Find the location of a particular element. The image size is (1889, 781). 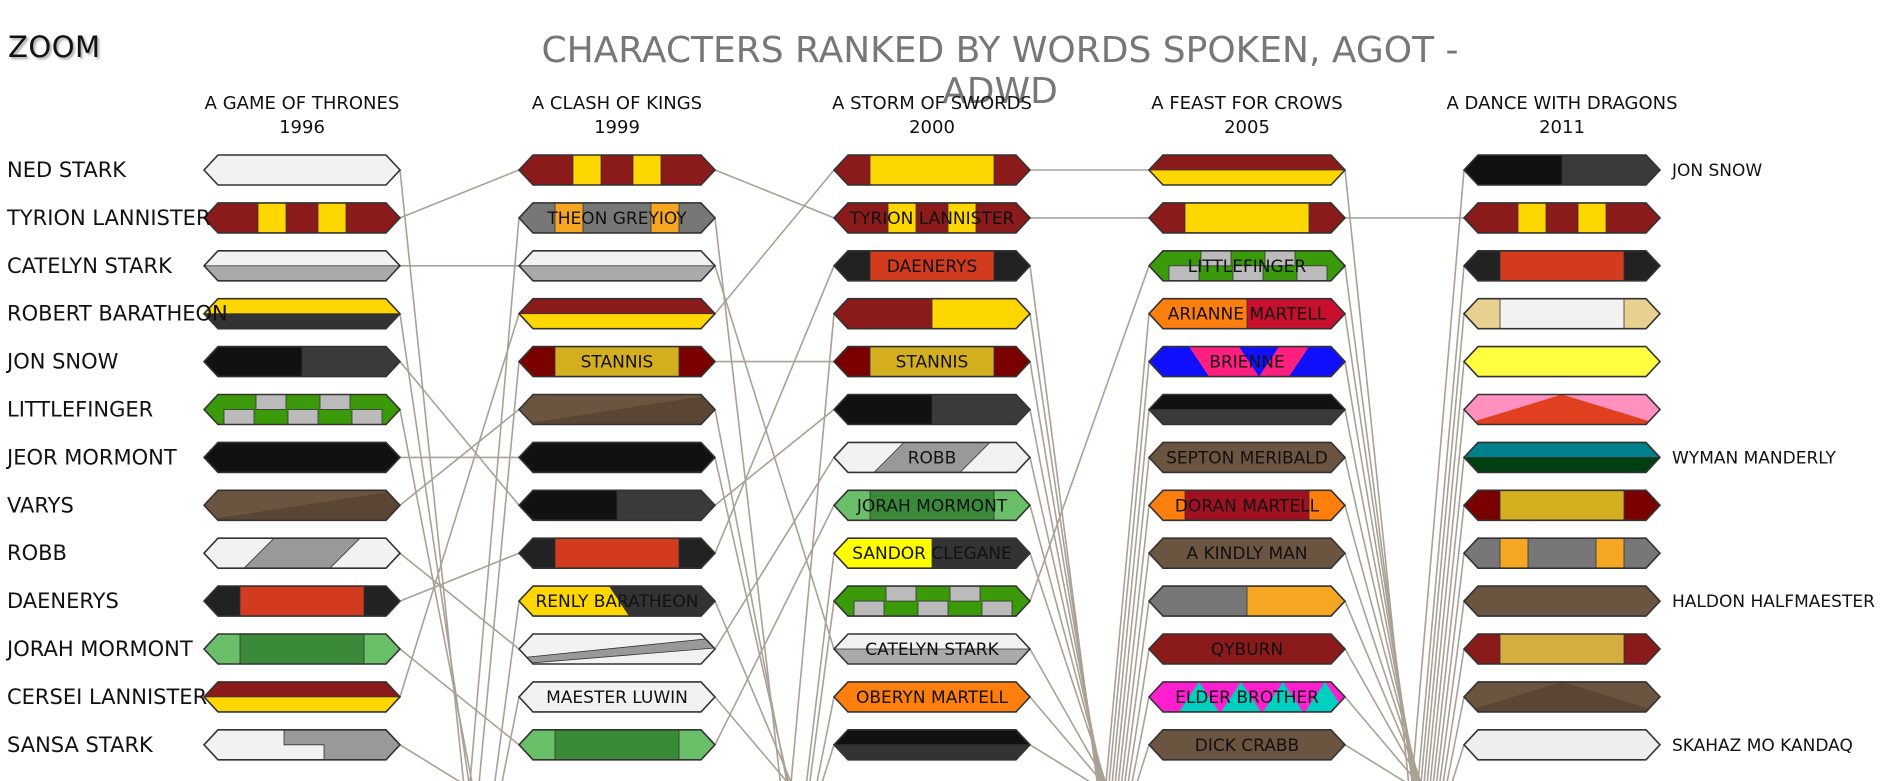

banner-maester-luwin: MAESTER LUWIN is located at coordinates (617, 697).